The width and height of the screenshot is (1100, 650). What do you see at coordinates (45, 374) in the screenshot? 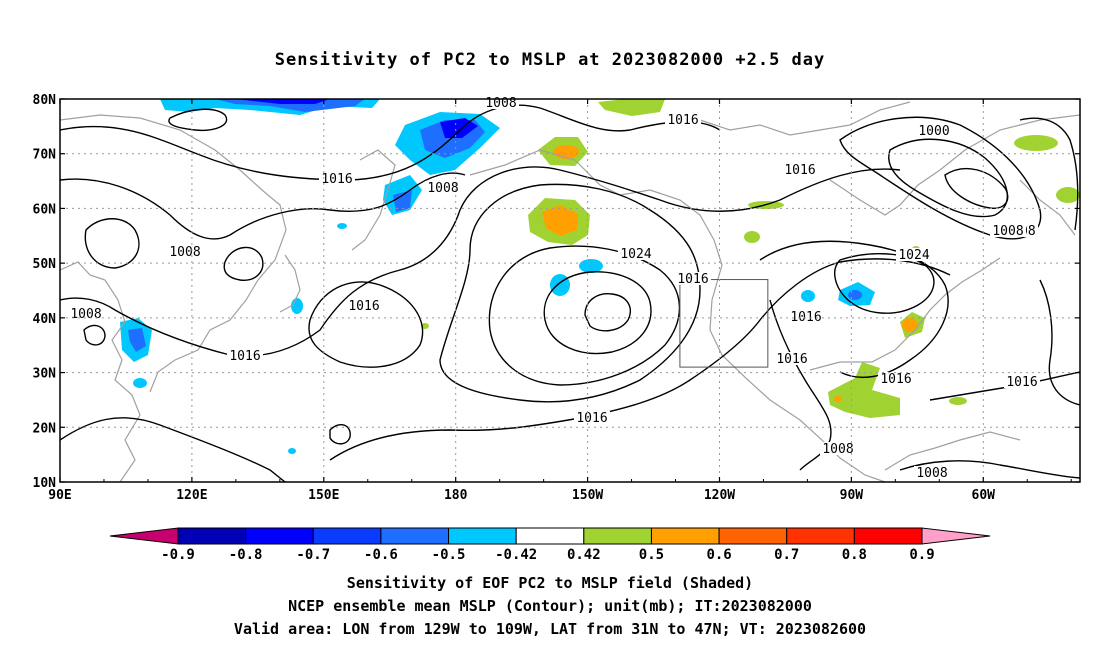
I see `lat-tick-label: 30N` at bounding box center [45, 374].